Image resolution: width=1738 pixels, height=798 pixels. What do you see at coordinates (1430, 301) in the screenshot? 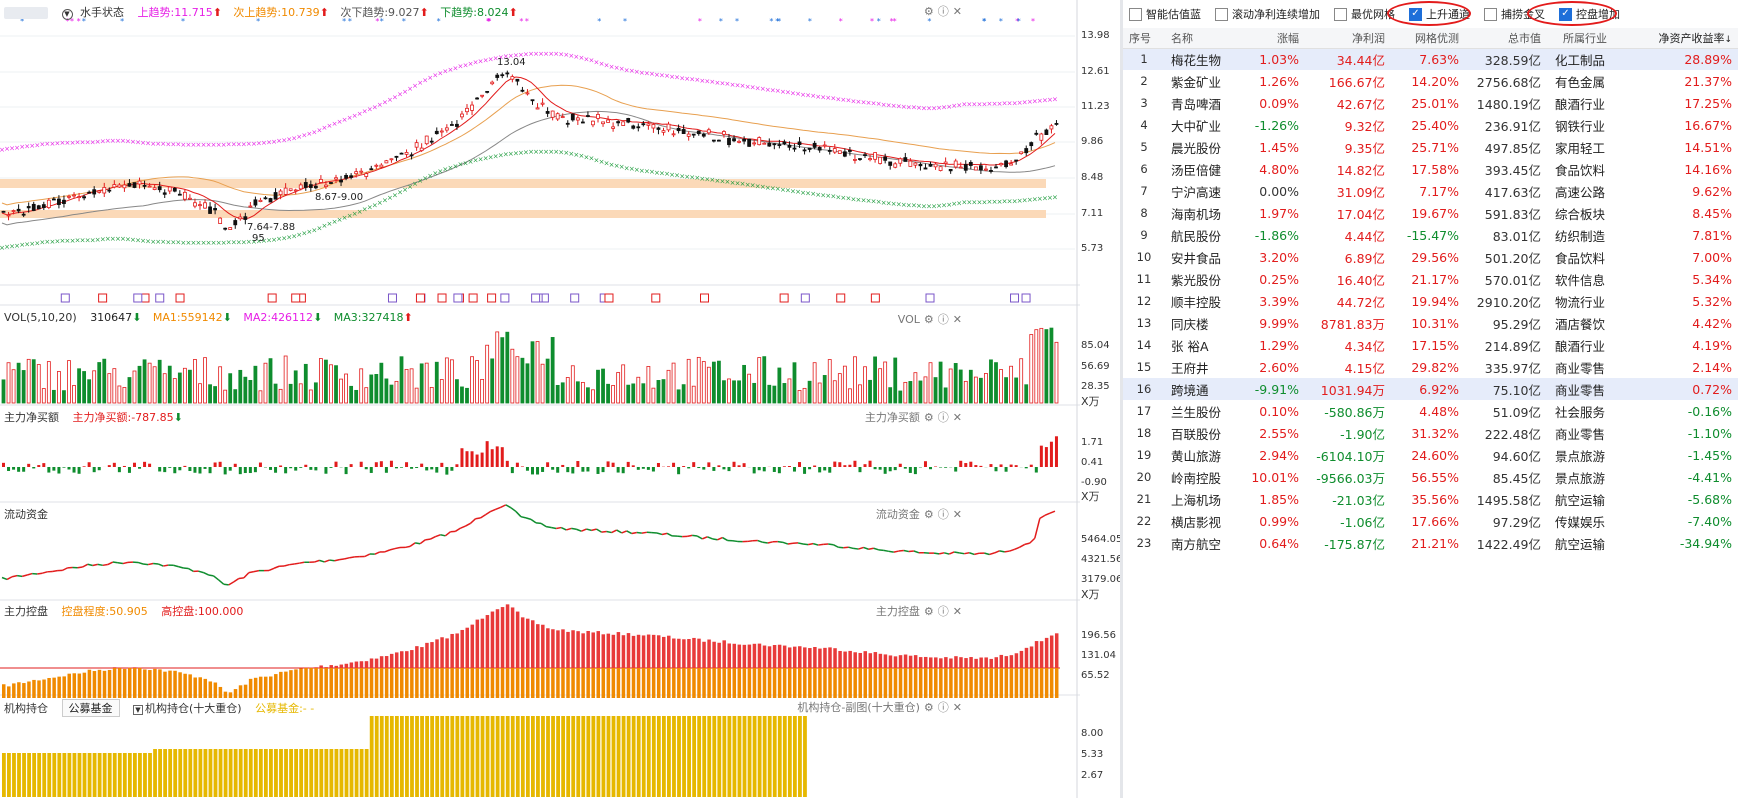
I see `table-row: 12 顺丰控股 3.39% 44.72亿 19.94% 2910.20亿 物流行业 5.32%` at bounding box center [1430, 301].